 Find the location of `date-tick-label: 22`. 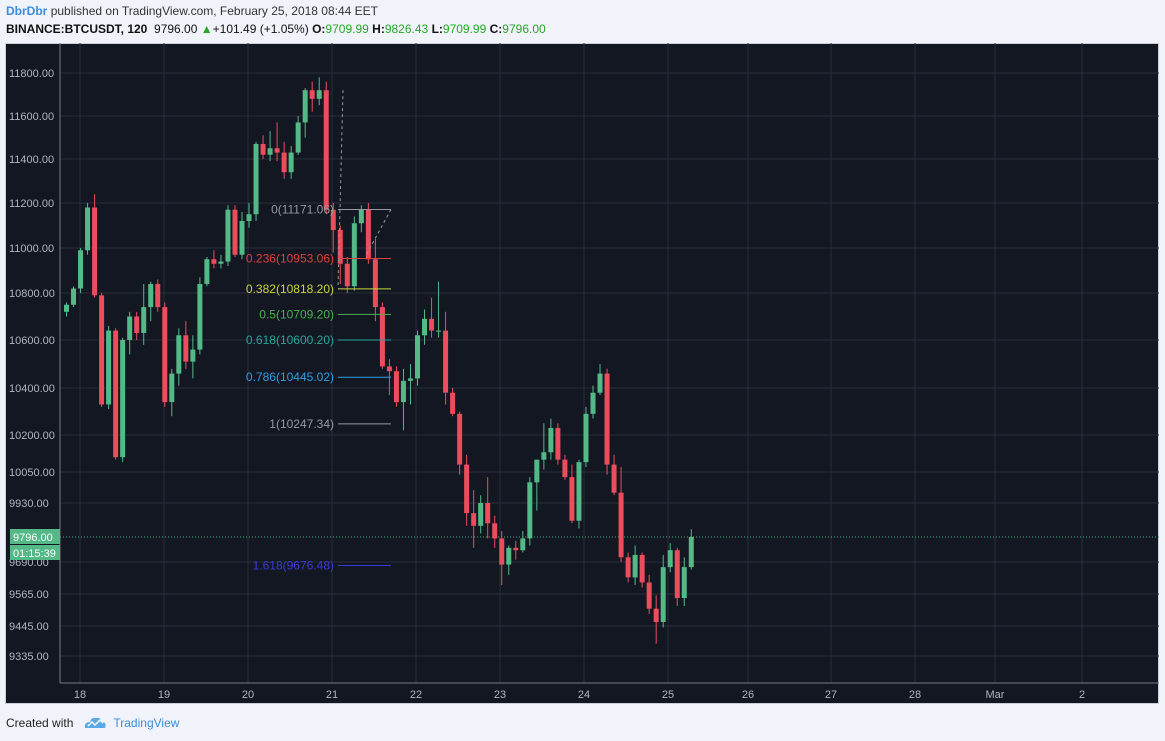

date-tick-label: 22 is located at coordinates (416, 695).